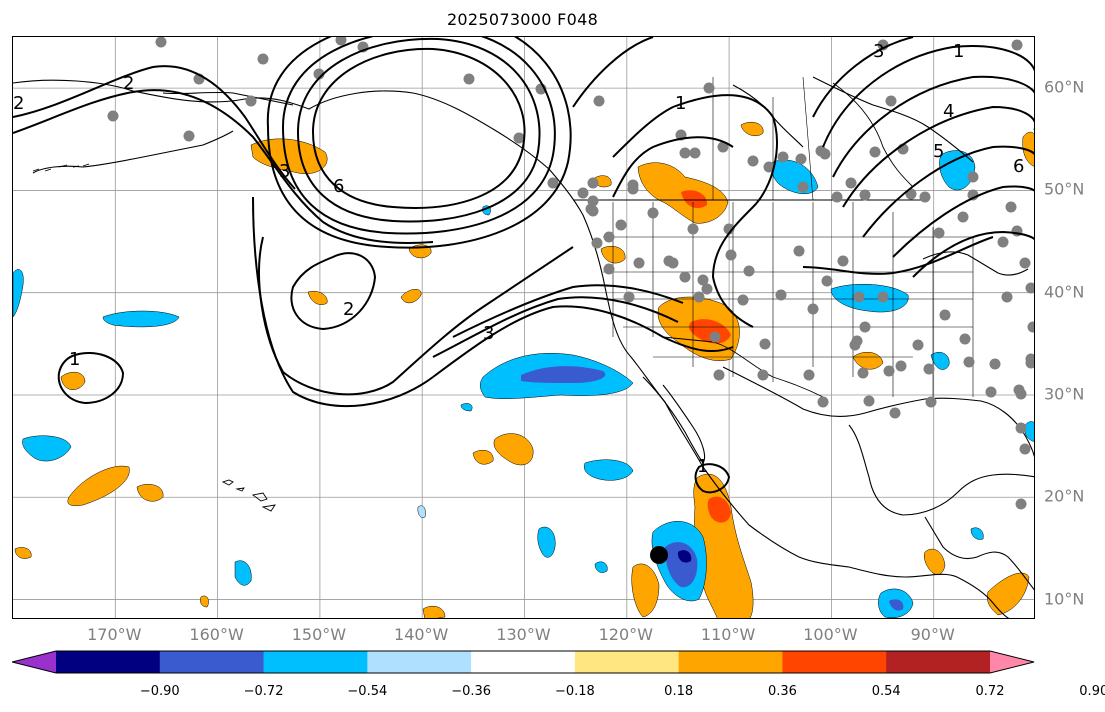 Image resolution: width=1105 pixels, height=712 pixels. Describe the element at coordinates (710, 331) in the screenshot. I see `strong-positive-area` at that location.